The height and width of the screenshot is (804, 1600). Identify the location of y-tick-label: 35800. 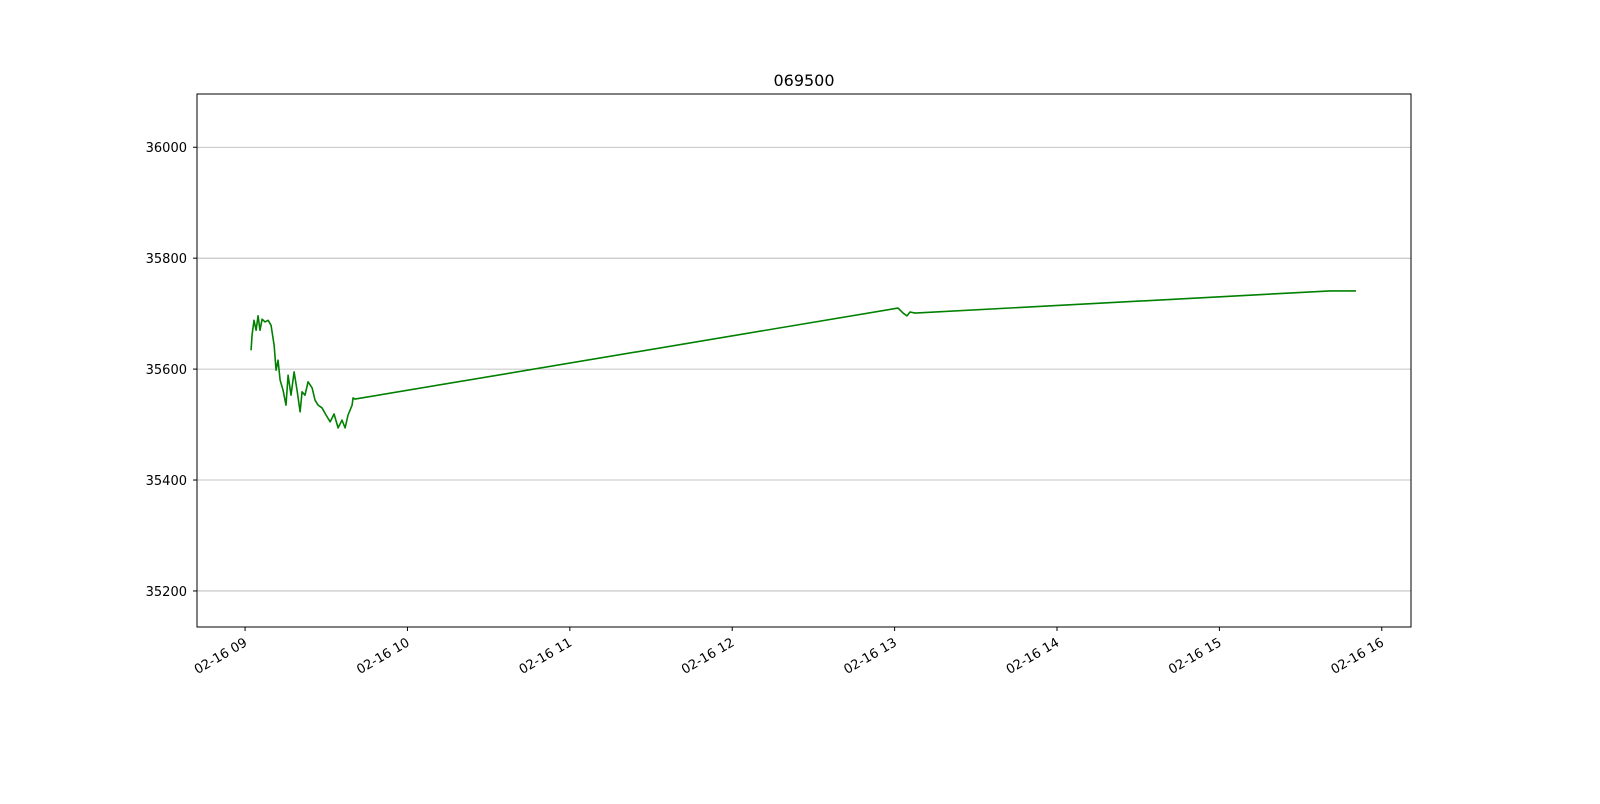
(166, 259).